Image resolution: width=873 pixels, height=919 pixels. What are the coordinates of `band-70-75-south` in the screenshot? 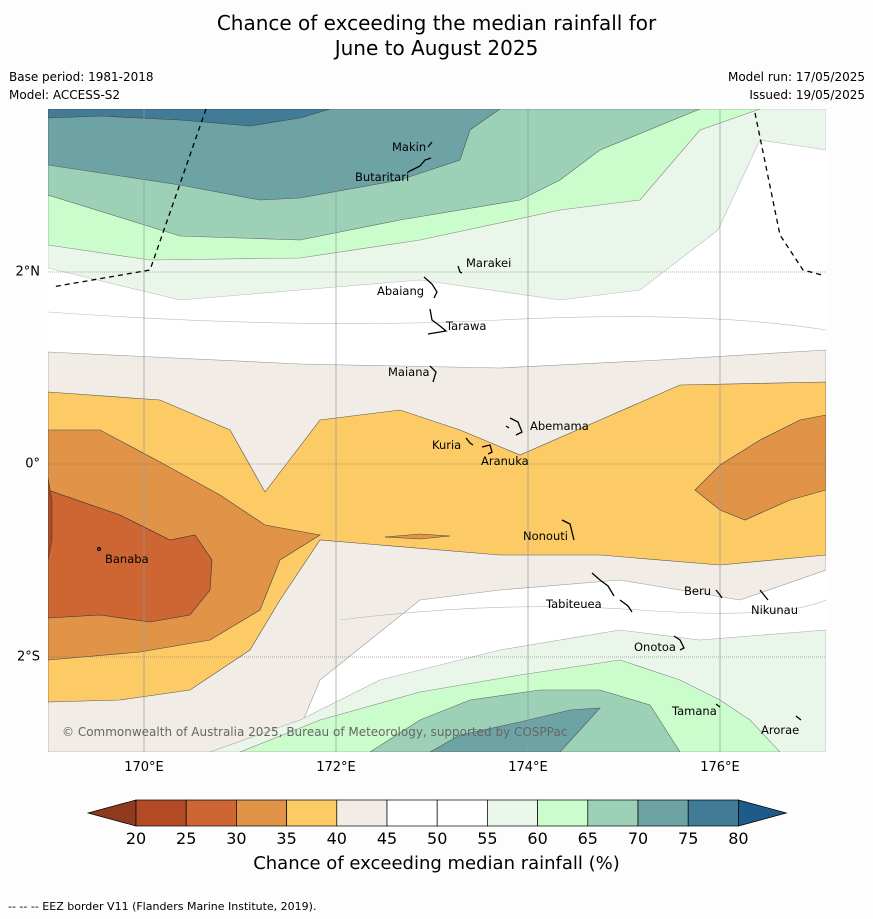 It's located at (515, 729).